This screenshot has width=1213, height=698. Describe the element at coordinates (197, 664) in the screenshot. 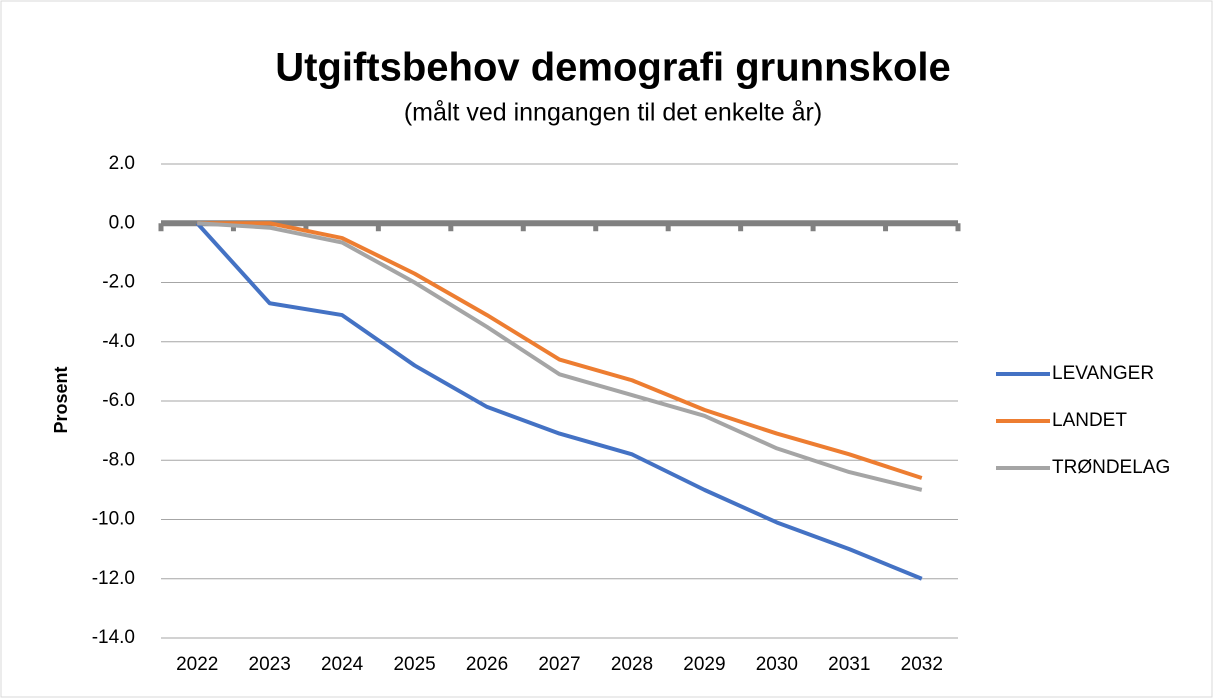

I see `x-tick-label: 2022` at that location.